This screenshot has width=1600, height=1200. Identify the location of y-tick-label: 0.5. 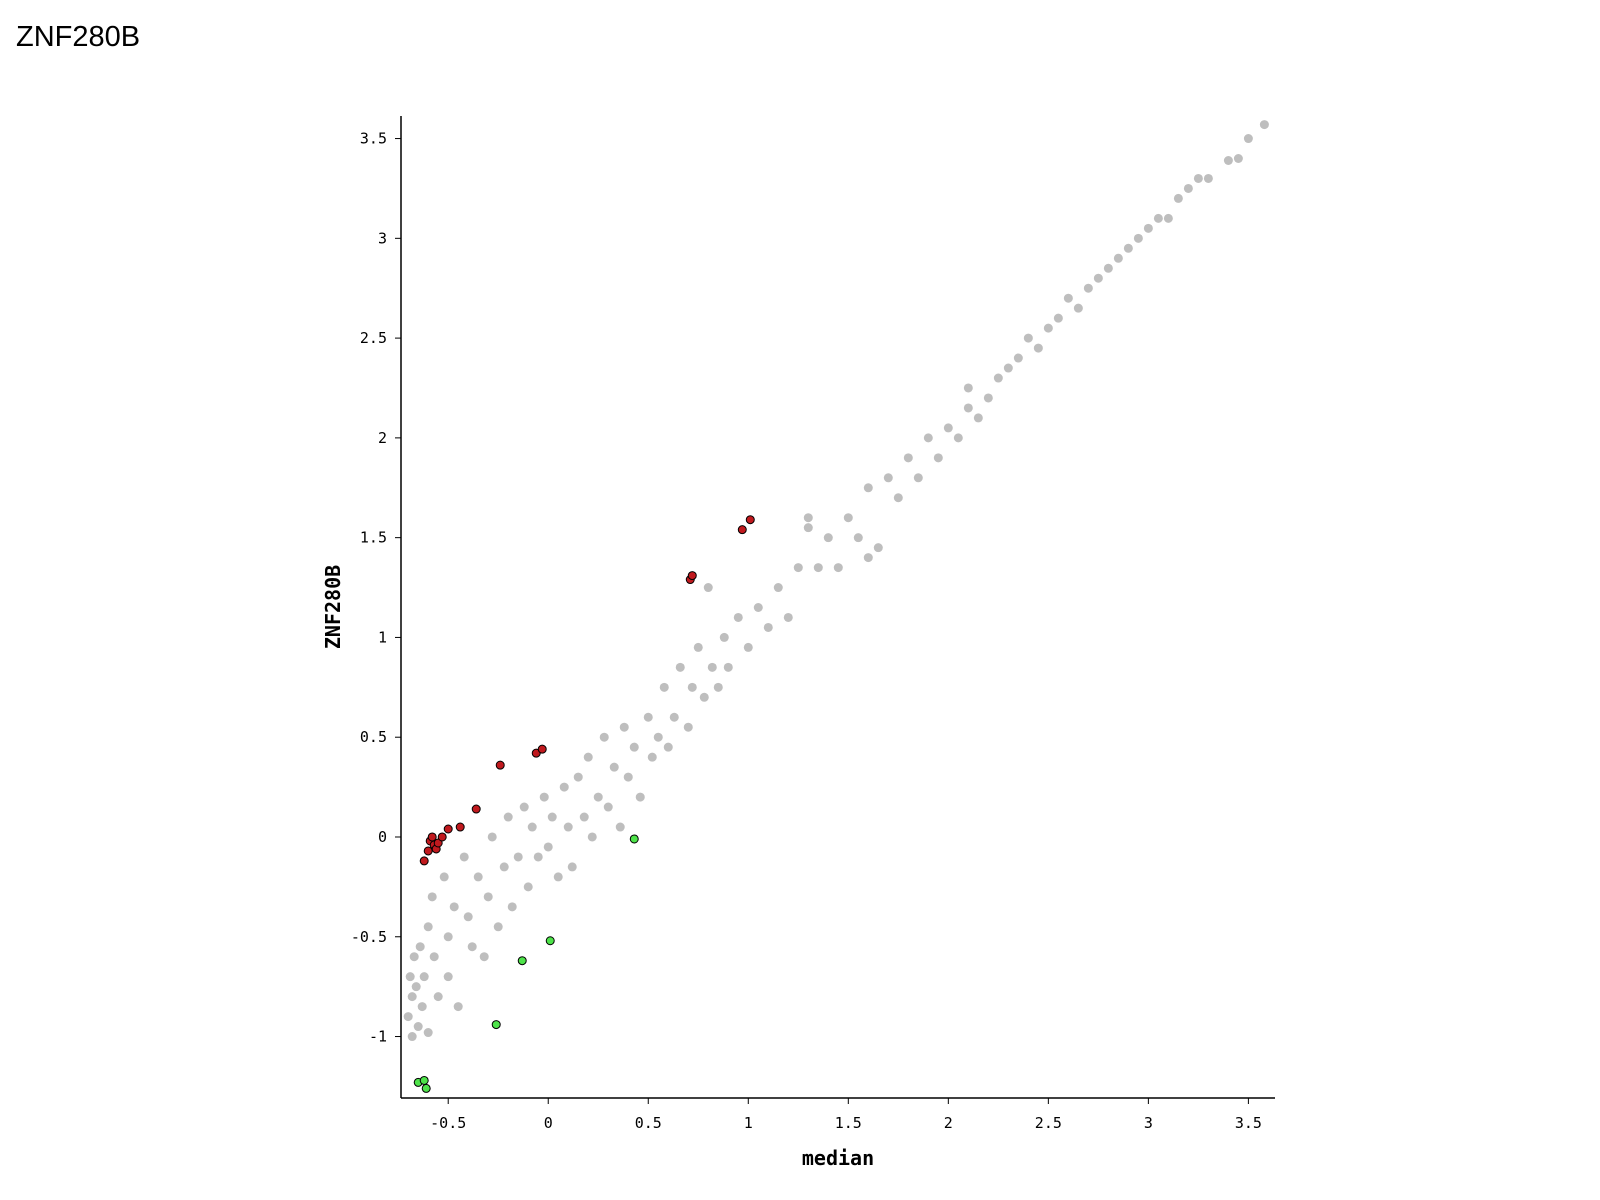
(373, 737).